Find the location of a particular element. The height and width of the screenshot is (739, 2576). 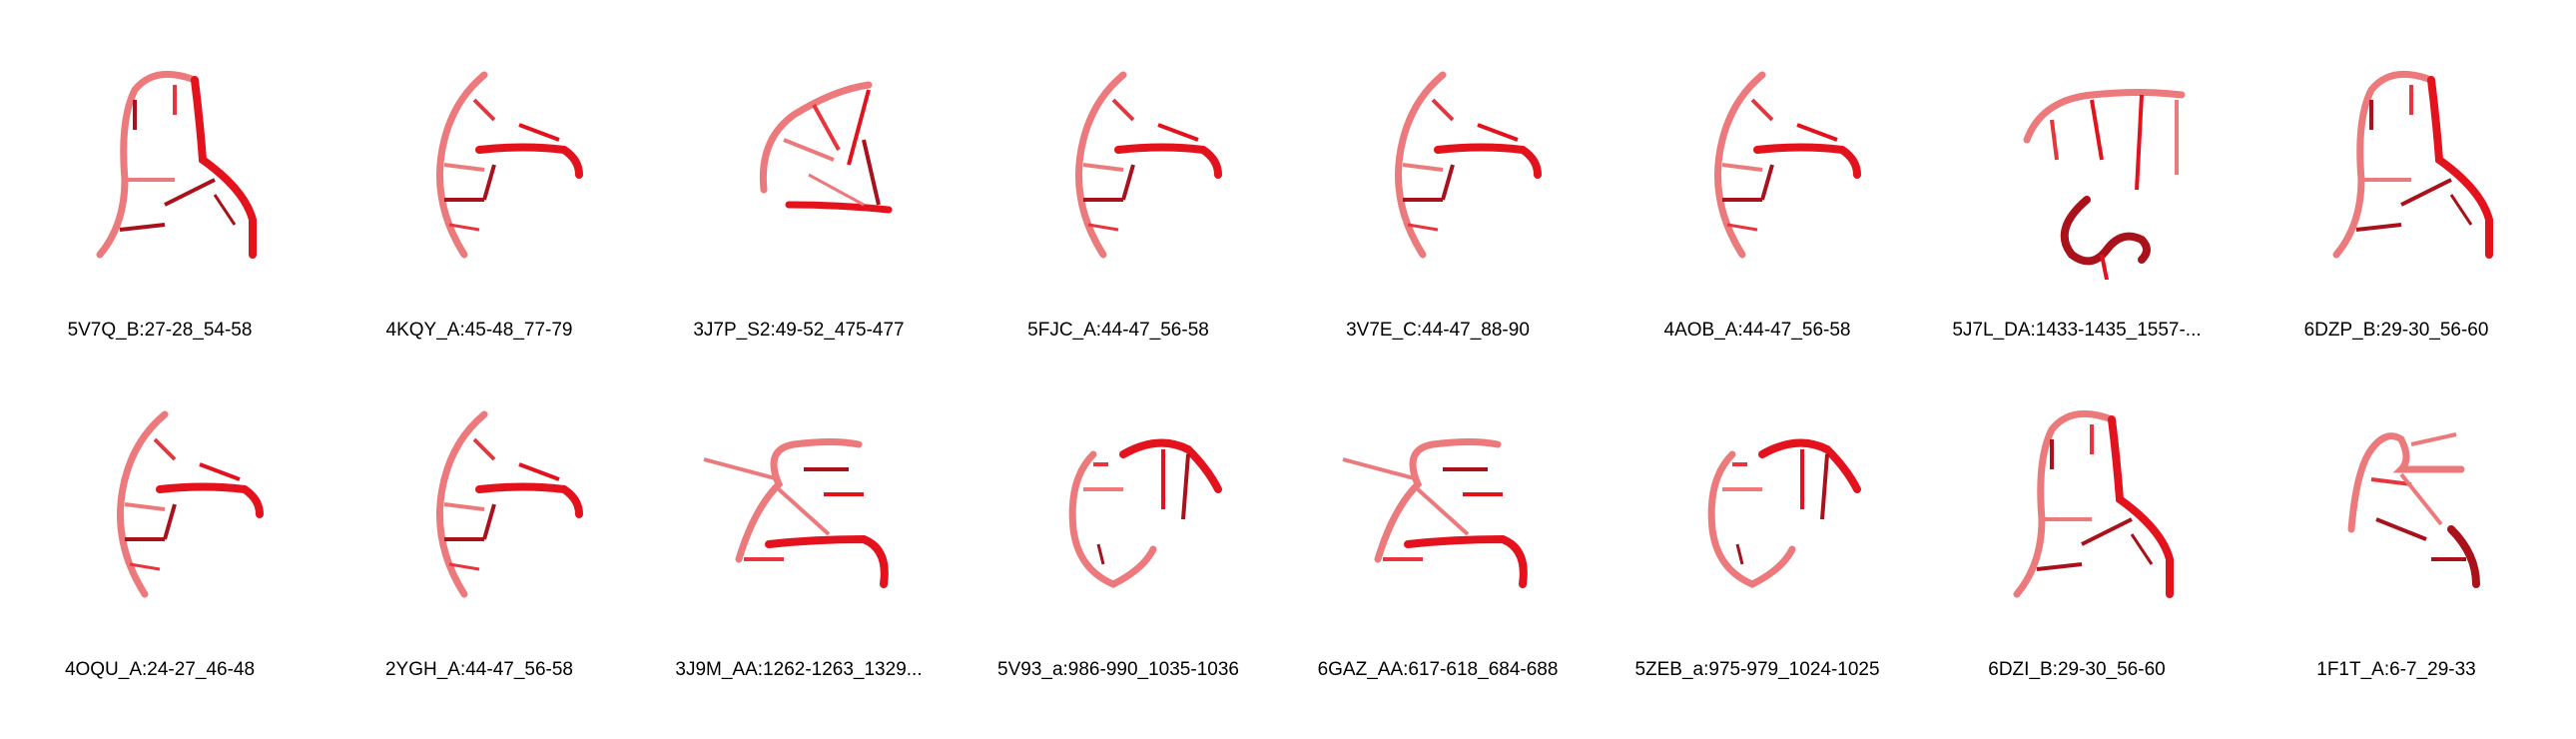

structure-caption: 5V93_a:986-990_1035-1036 is located at coordinates (1118, 670).